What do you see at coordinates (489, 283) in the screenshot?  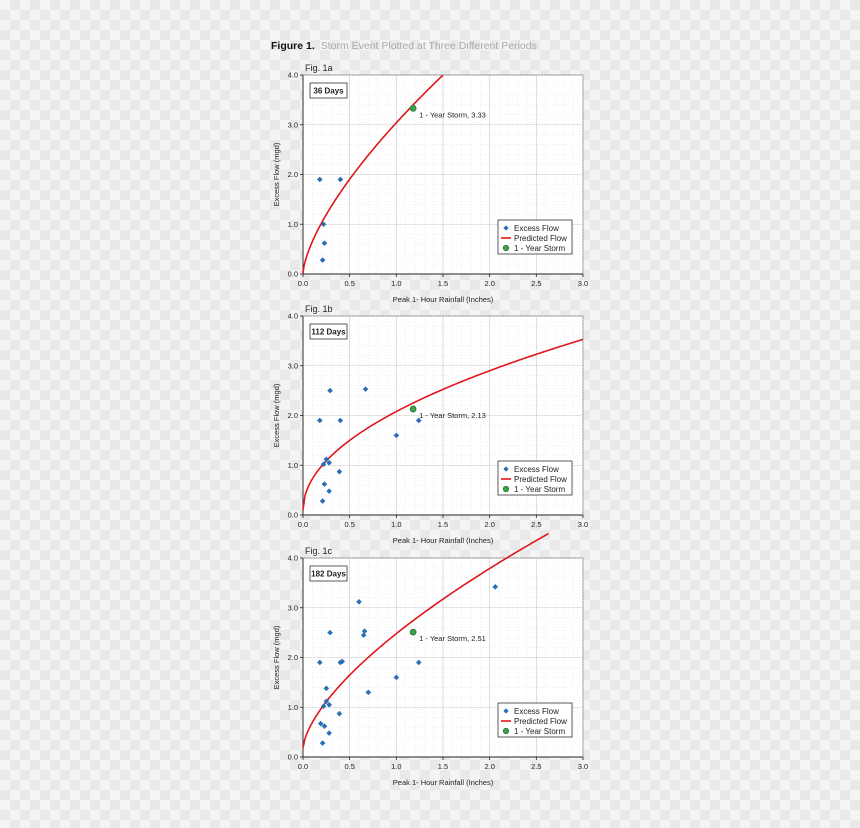 I see `x-tick-label: 2.0` at bounding box center [489, 283].